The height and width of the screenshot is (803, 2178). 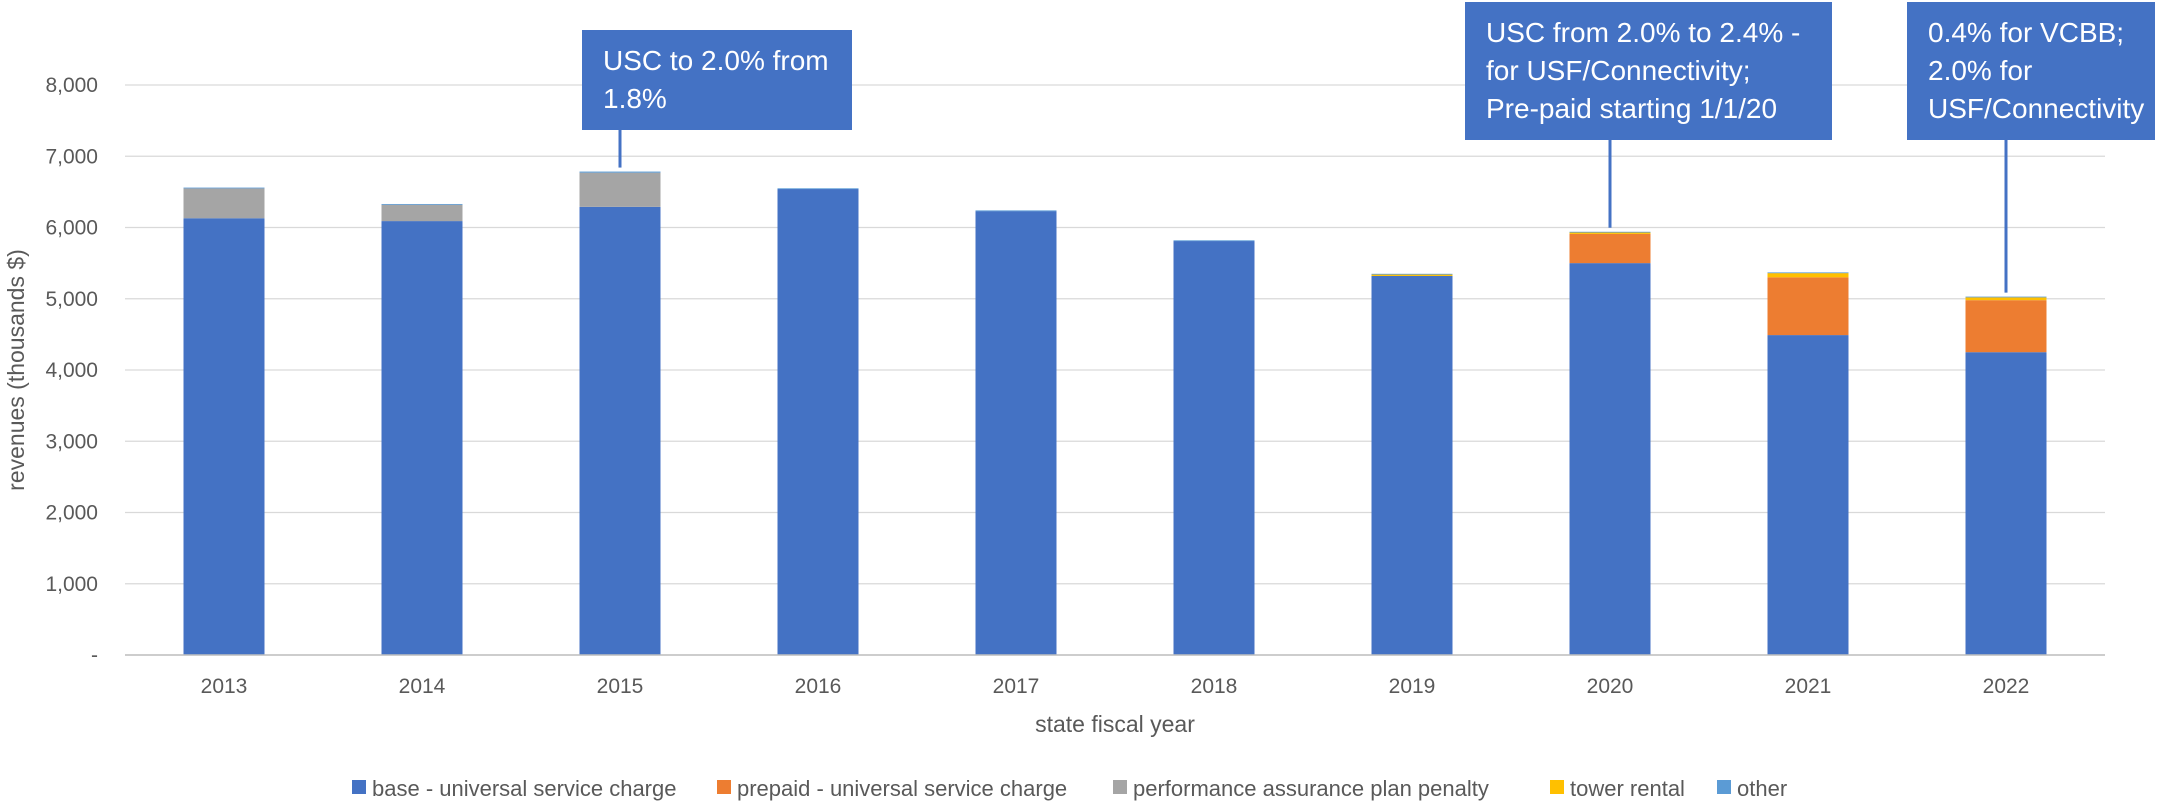 I want to click on legend-item-3: tower rental, so click(x=1617, y=788).